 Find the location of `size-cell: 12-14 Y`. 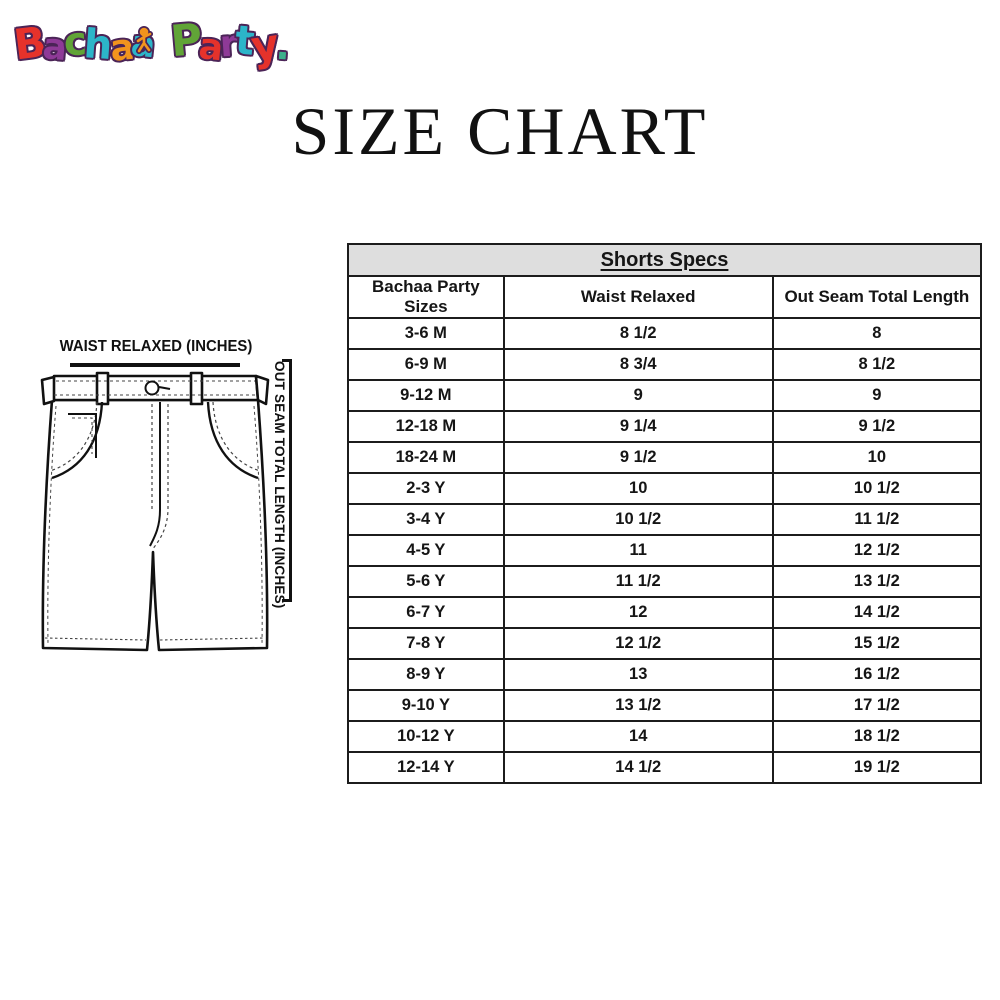

size-cell: 12-14 Y is located at coordinates (426, 767).